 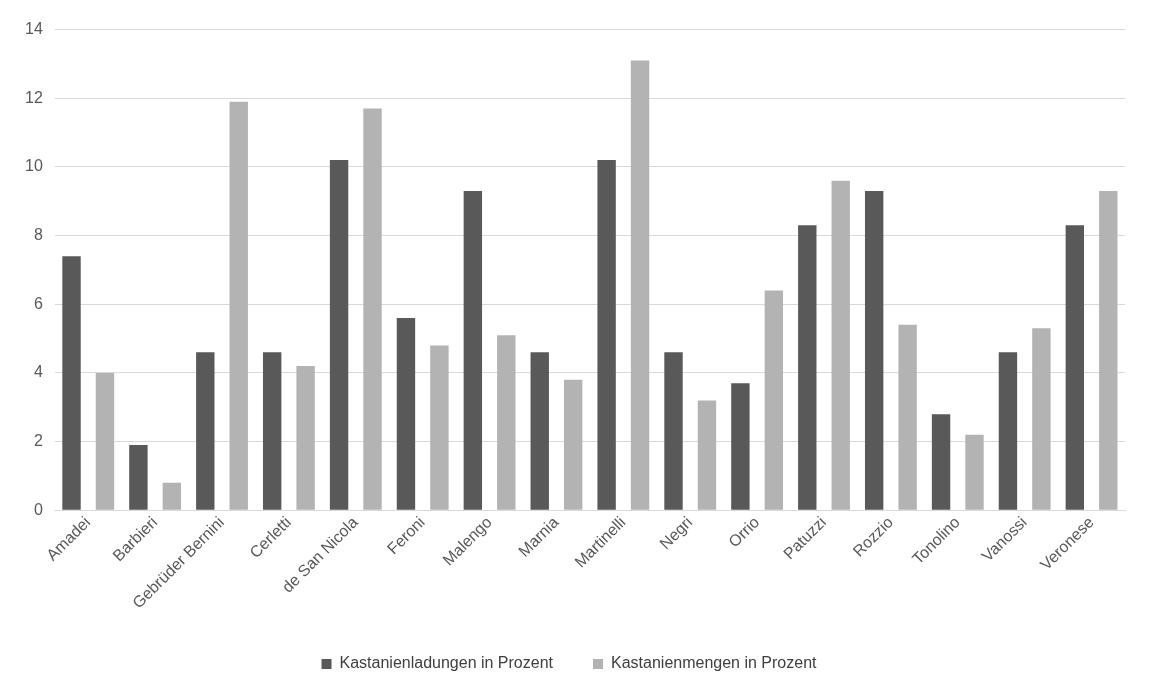 What do you see at coordinates (34, 166) in the screenshot?
I see `y-tick-label: 10` at bounding box center [34, 166].